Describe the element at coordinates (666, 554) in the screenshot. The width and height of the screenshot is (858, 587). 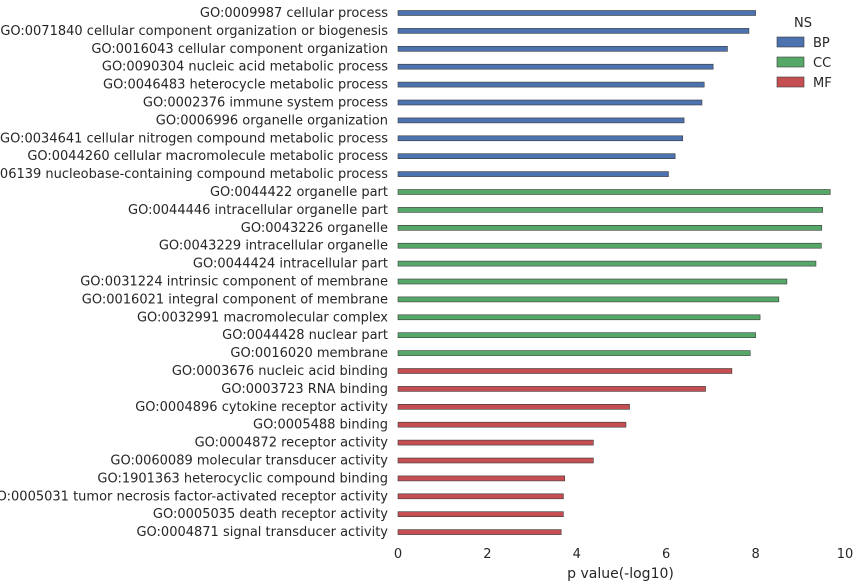
I see `x-tick-label: 6` at that location.